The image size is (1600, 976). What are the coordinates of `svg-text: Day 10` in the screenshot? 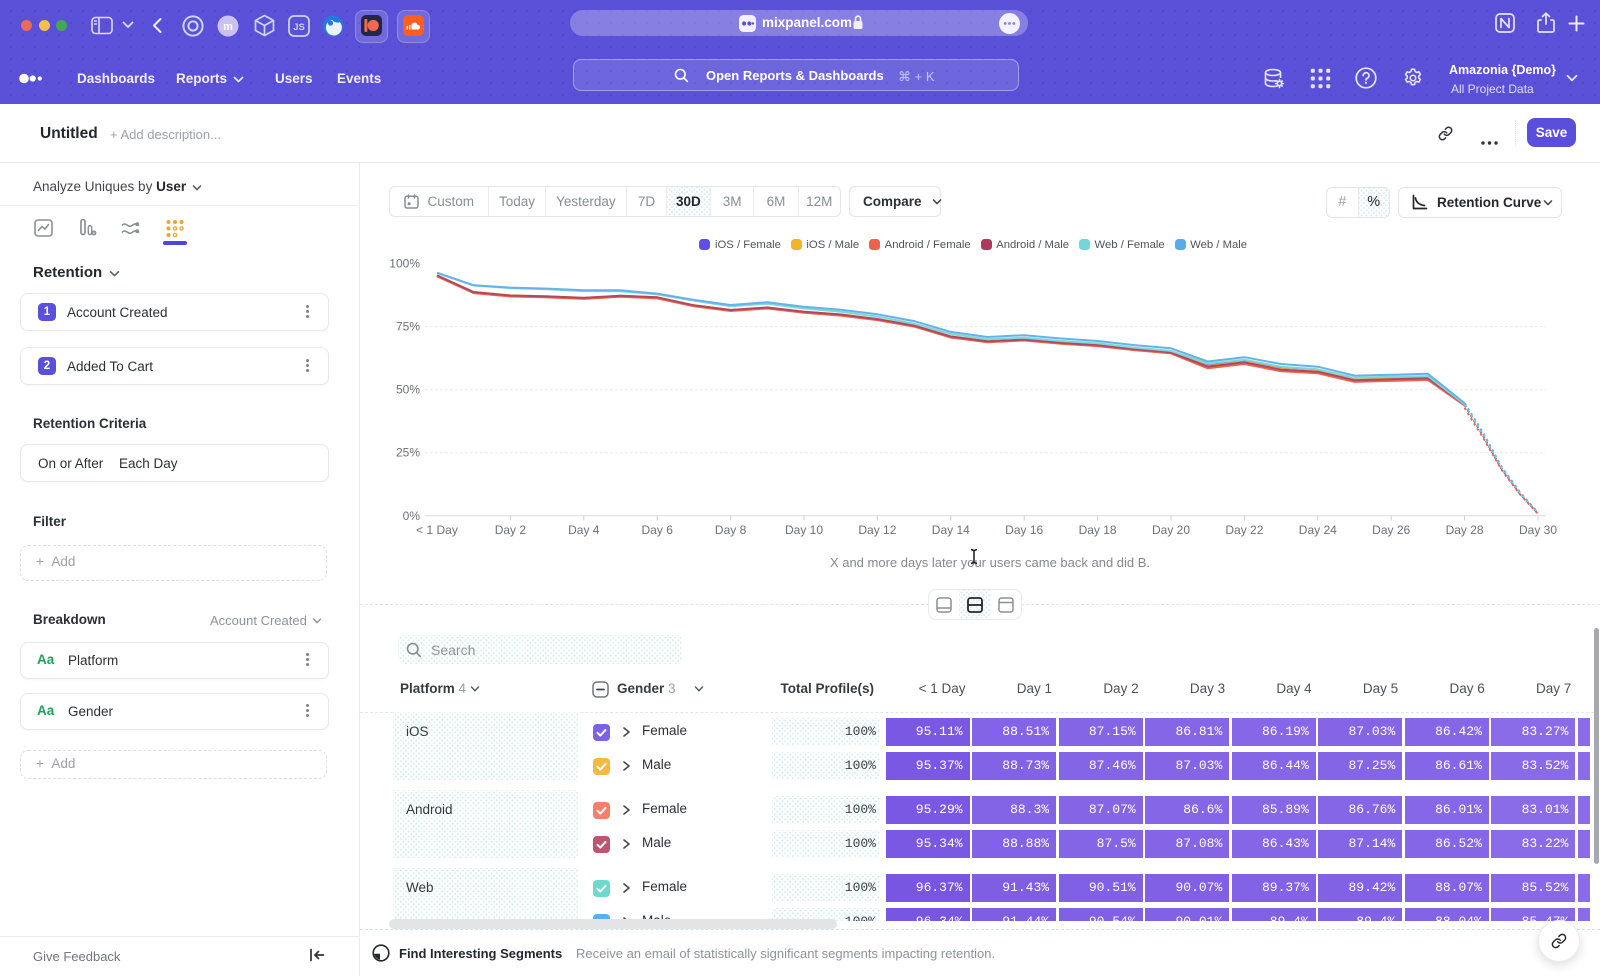 It's located at (804, 530).